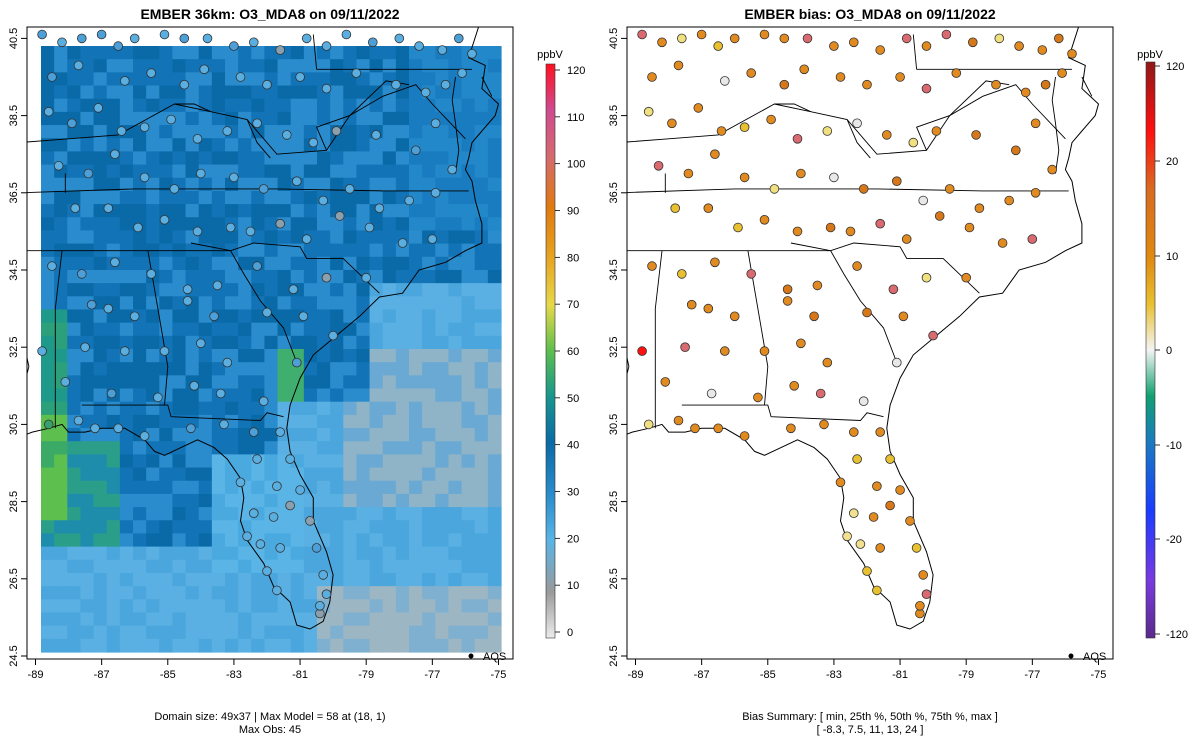 This screenshot has height=755, width=1200. I want to click on colorbar-tick-label: 120, so click(1175, 67).